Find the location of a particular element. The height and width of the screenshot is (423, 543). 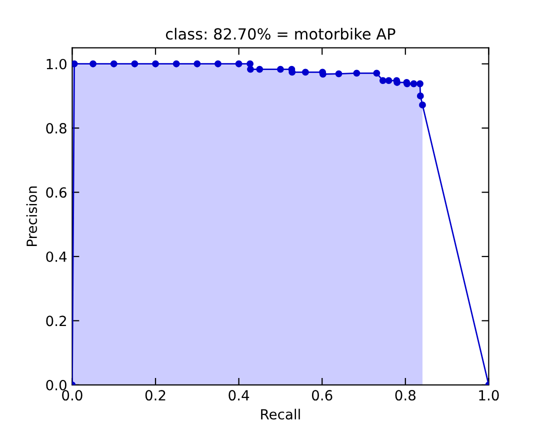

x-tick-label: 0.6 is located at coordinates (322, 395).